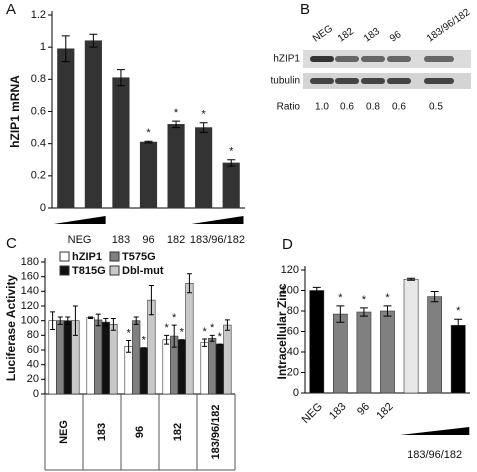  Describe the element at coordinates (11, 9) in the screenshot. I see `panel-letter: A` at that location.